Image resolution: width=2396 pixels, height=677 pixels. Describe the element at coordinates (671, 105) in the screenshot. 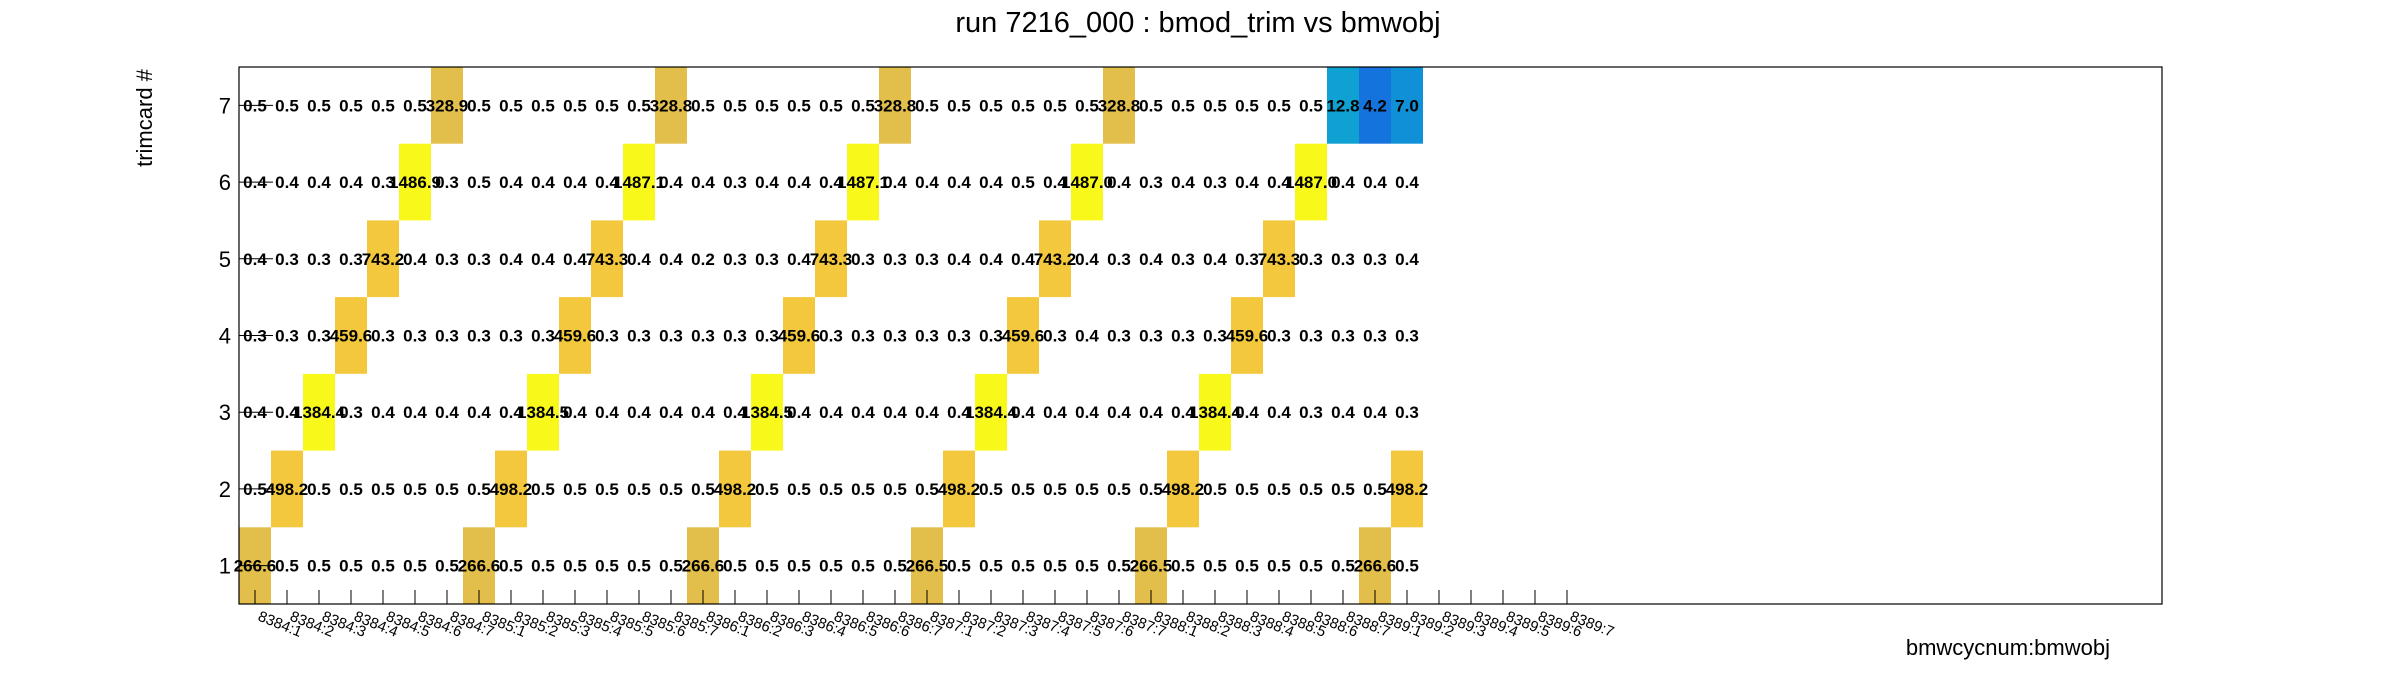

I see `cell-value-label: 328.8` at that location.